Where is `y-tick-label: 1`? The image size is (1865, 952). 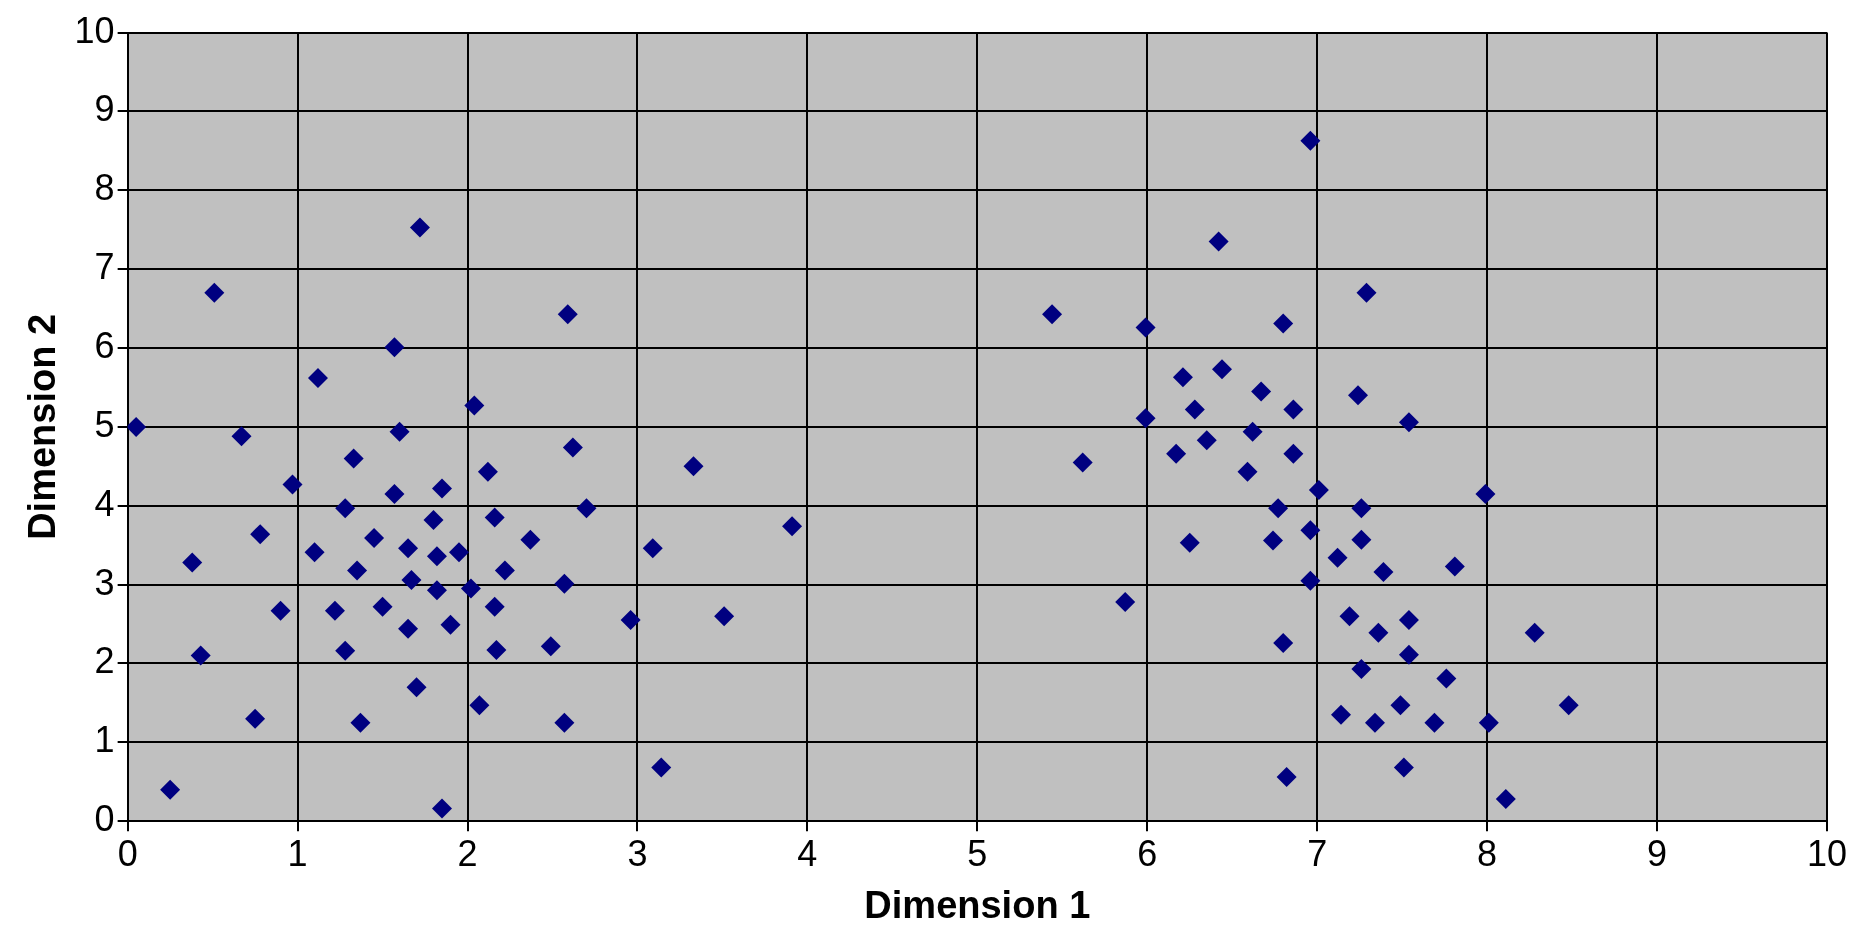 y-tick-label: 1 is located at coordinates (104, 740).